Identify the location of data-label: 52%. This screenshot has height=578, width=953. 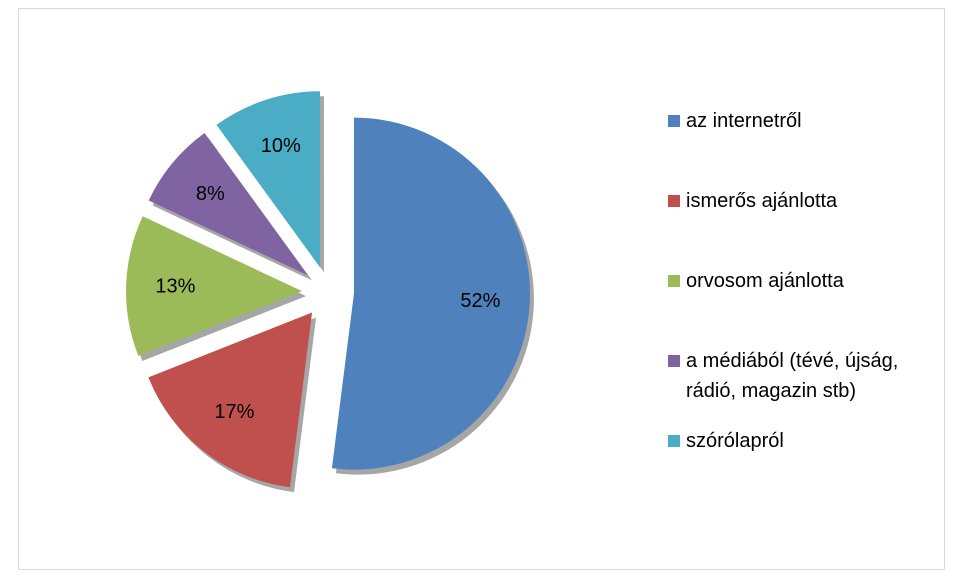
(480, 301).